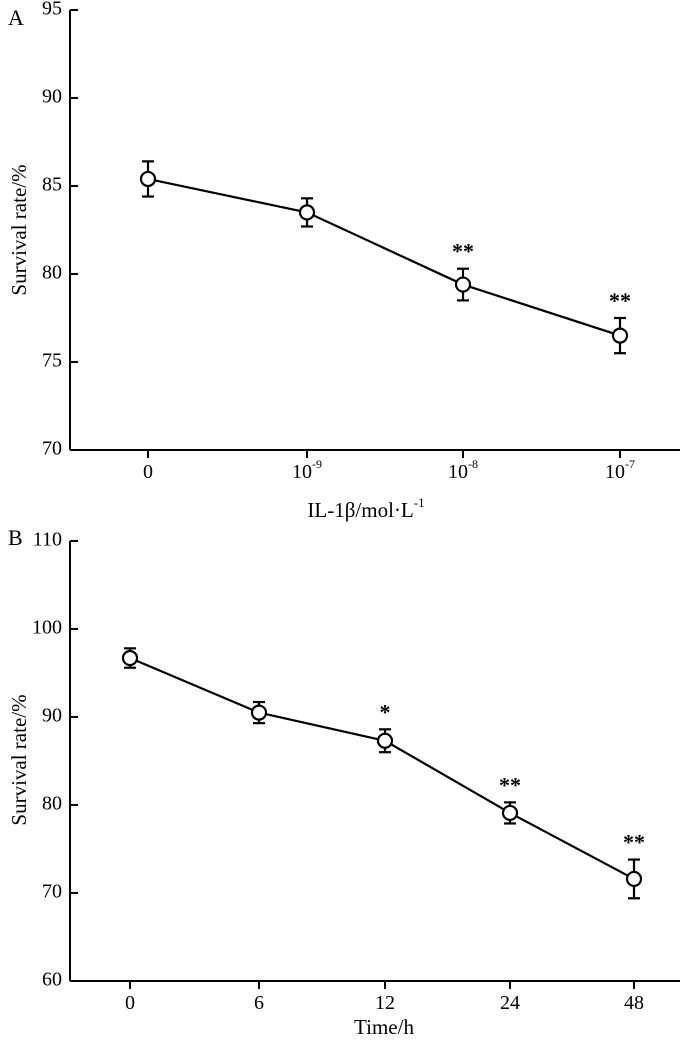  I want to click on panel-a-series-line, so click(384, 257).